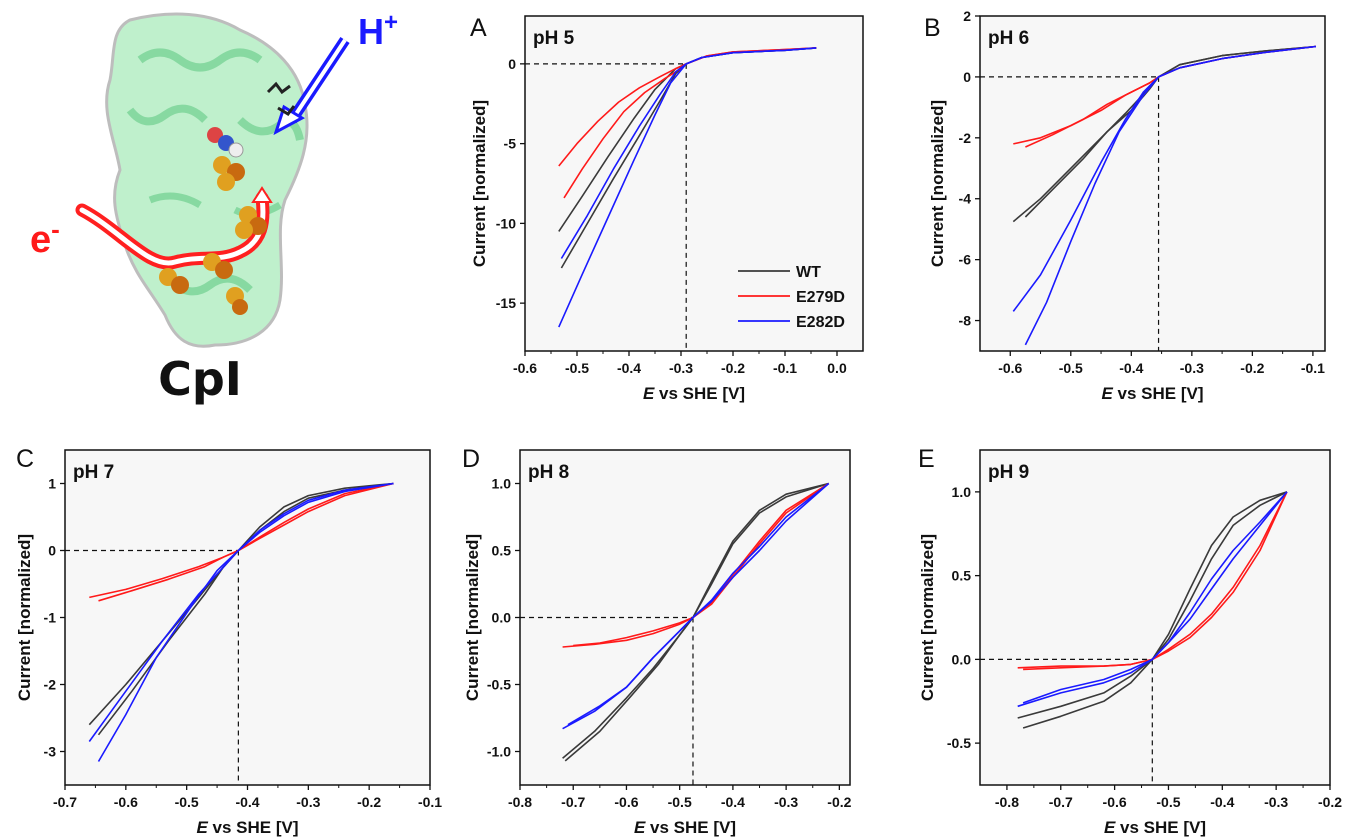 The width and height of the screenshot is (1348, 840). Describe the element at coordinates (820, 322) in the screenshot. I see `legend-label-e282d: E282D` at that location.